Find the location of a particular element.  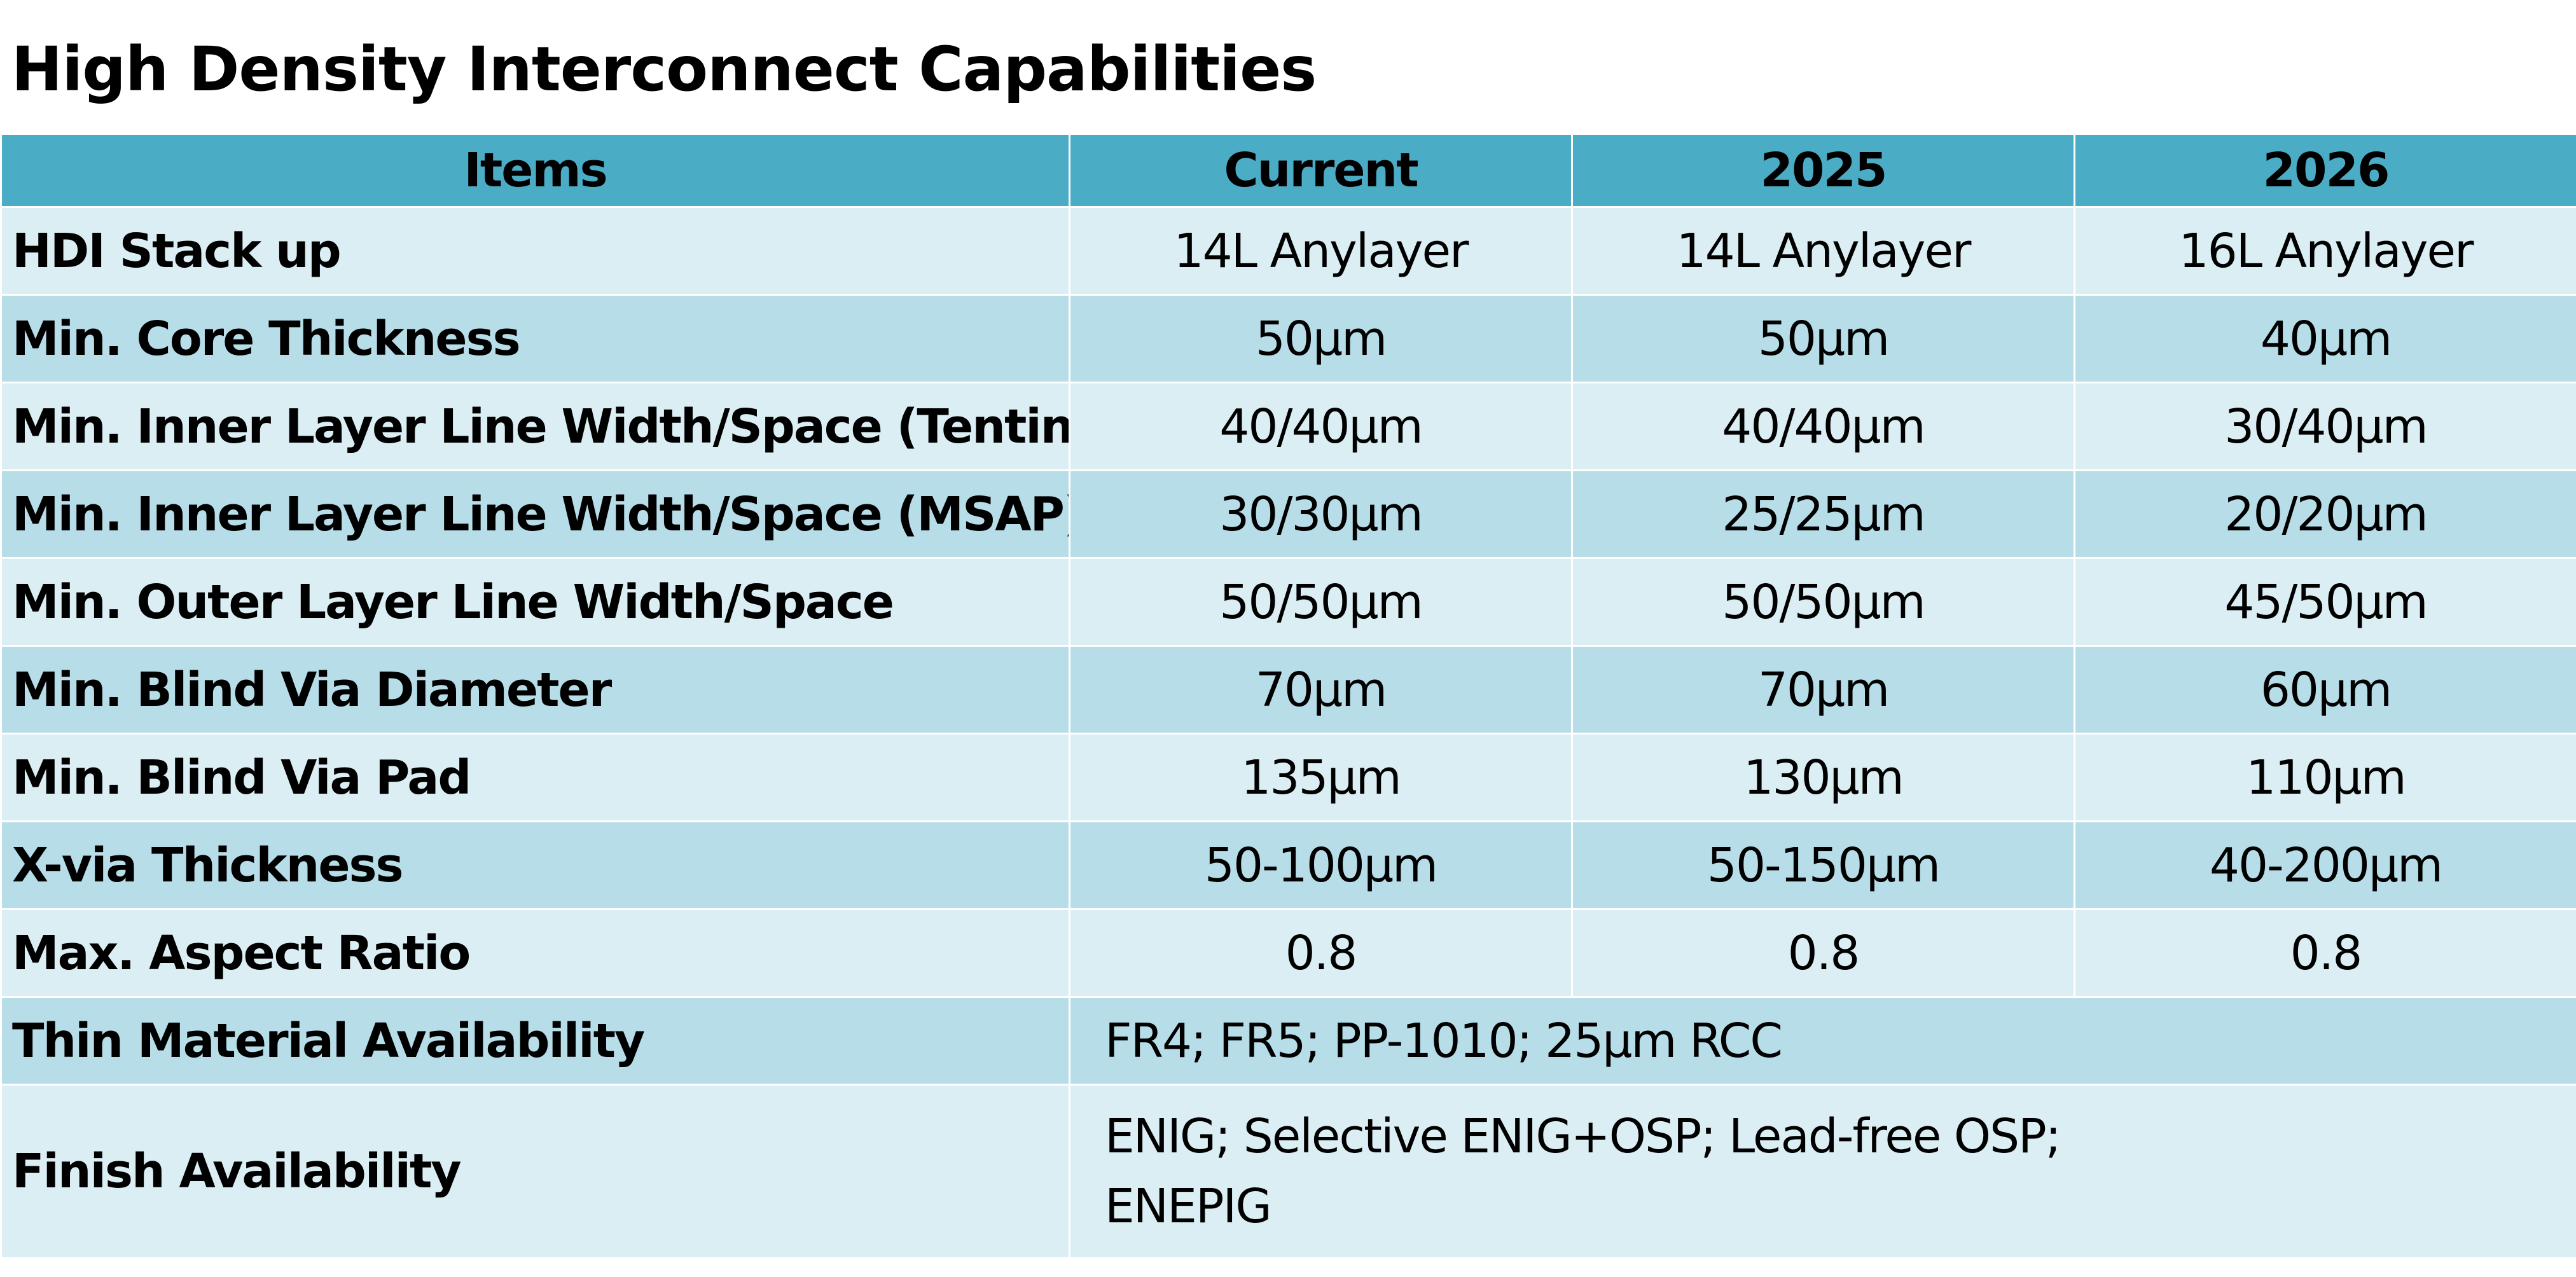

row-label: Min. Blind Via Diameter is located at coordinates (535, 690).